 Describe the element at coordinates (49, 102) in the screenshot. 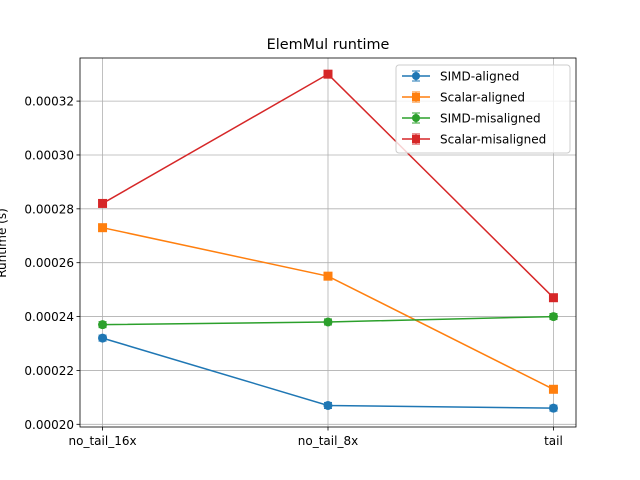

I see `y-tick-label: 0.00032` at that location.